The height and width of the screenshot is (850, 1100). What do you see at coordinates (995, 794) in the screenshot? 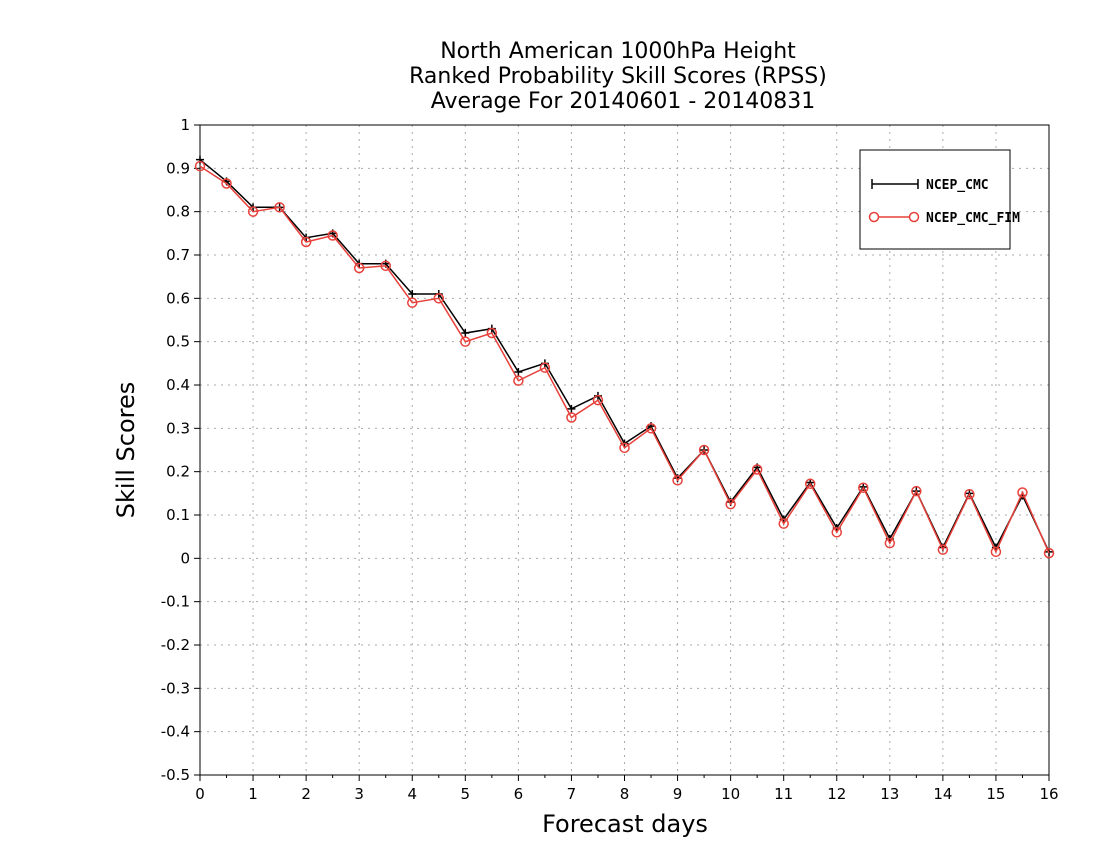
I see `x-tick-label: 15` at bounding box center [995, 794].